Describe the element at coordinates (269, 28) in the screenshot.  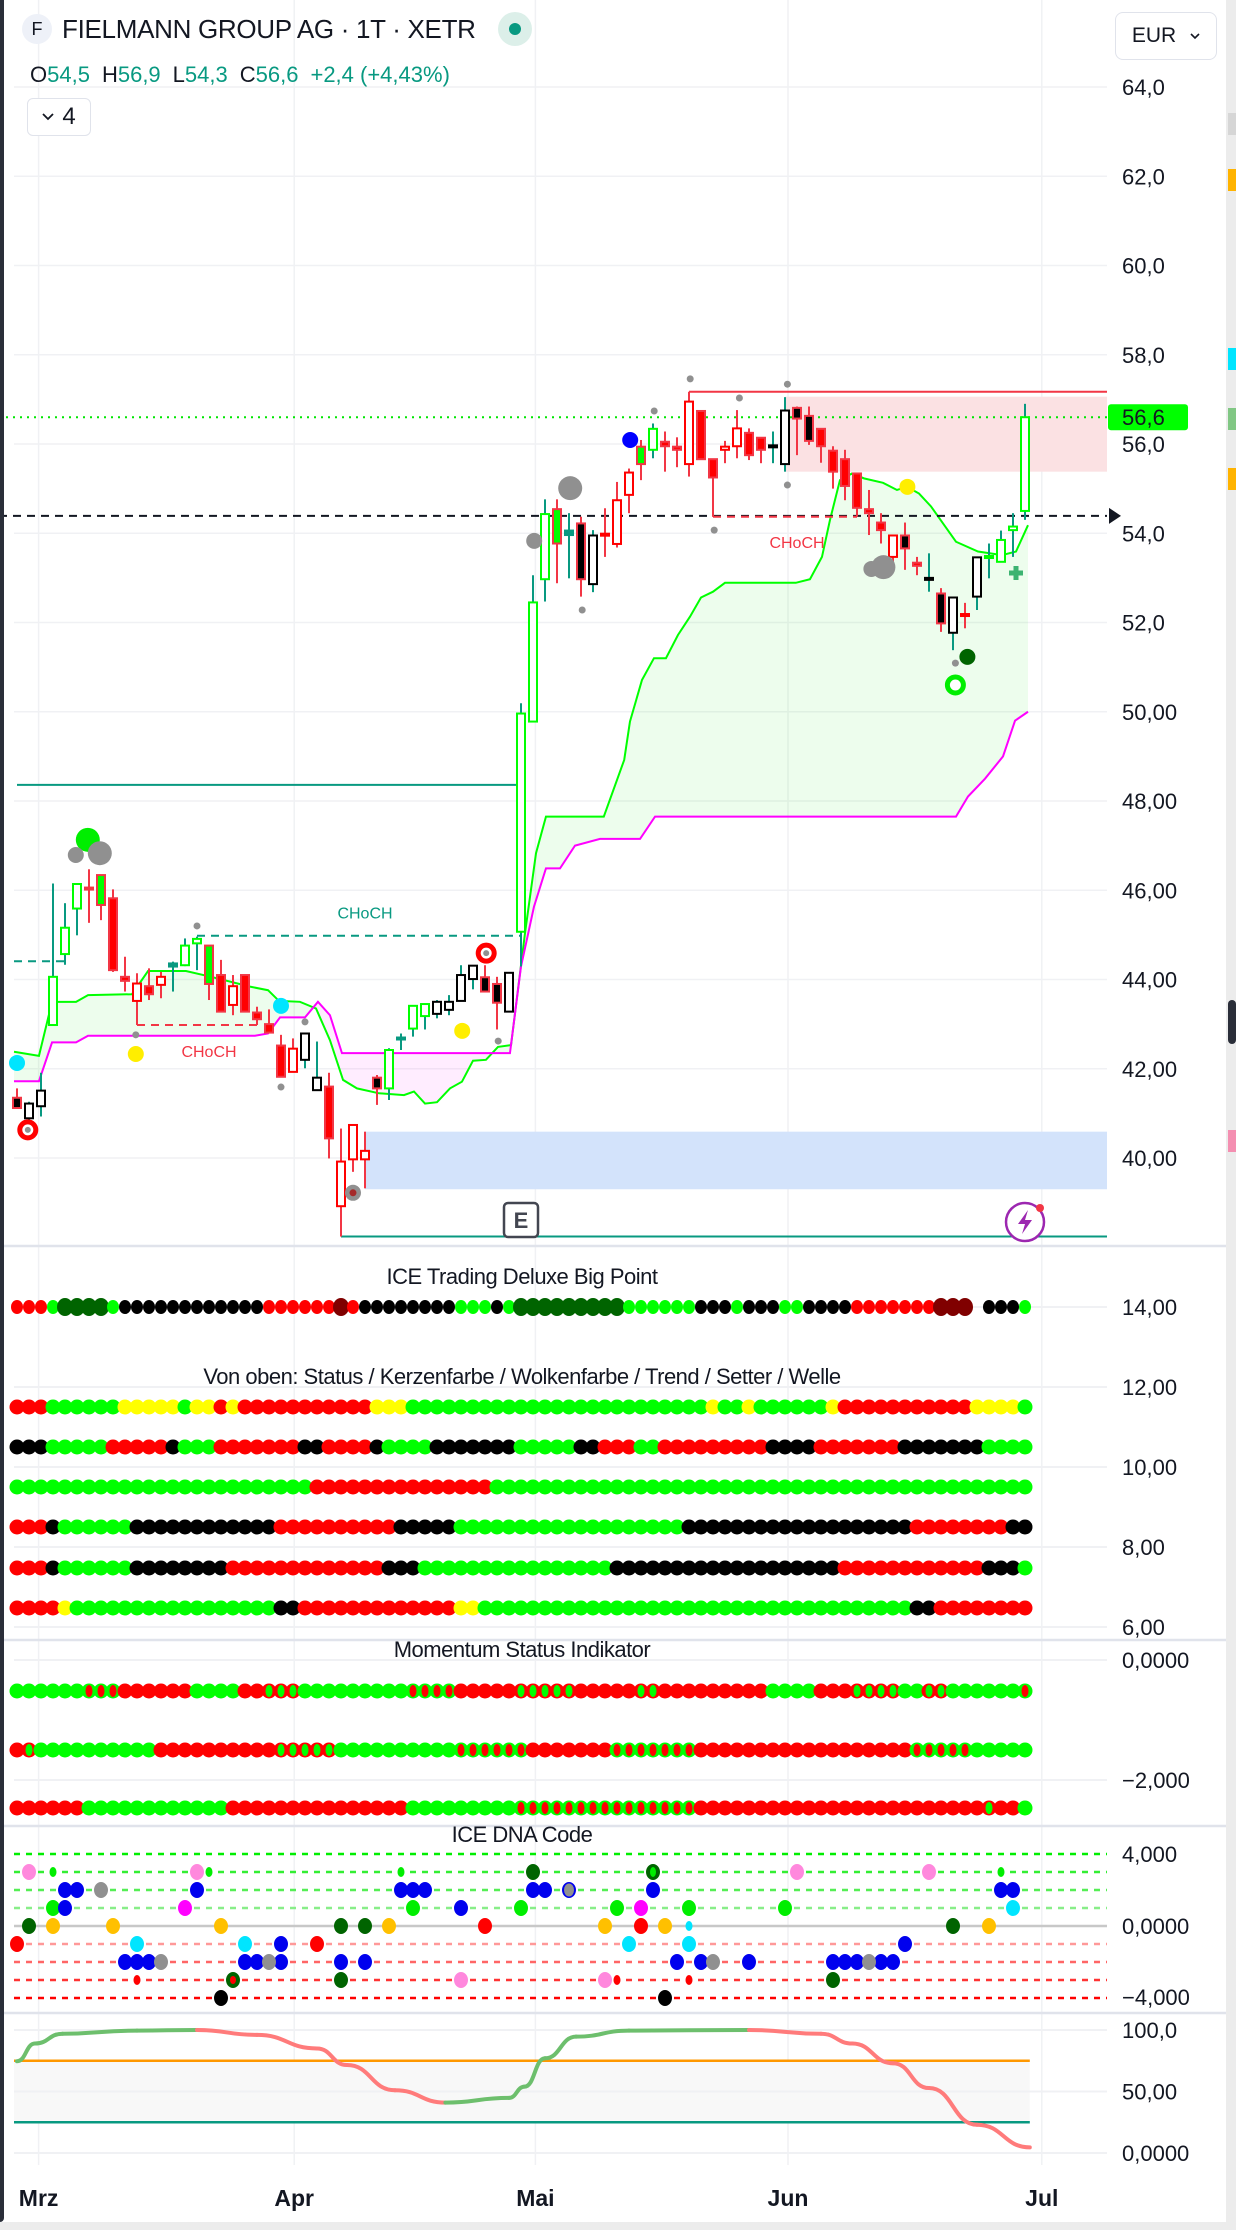
I see `symbol-title: FIELMANN GROUP AG · 1T · XETR` at that location.